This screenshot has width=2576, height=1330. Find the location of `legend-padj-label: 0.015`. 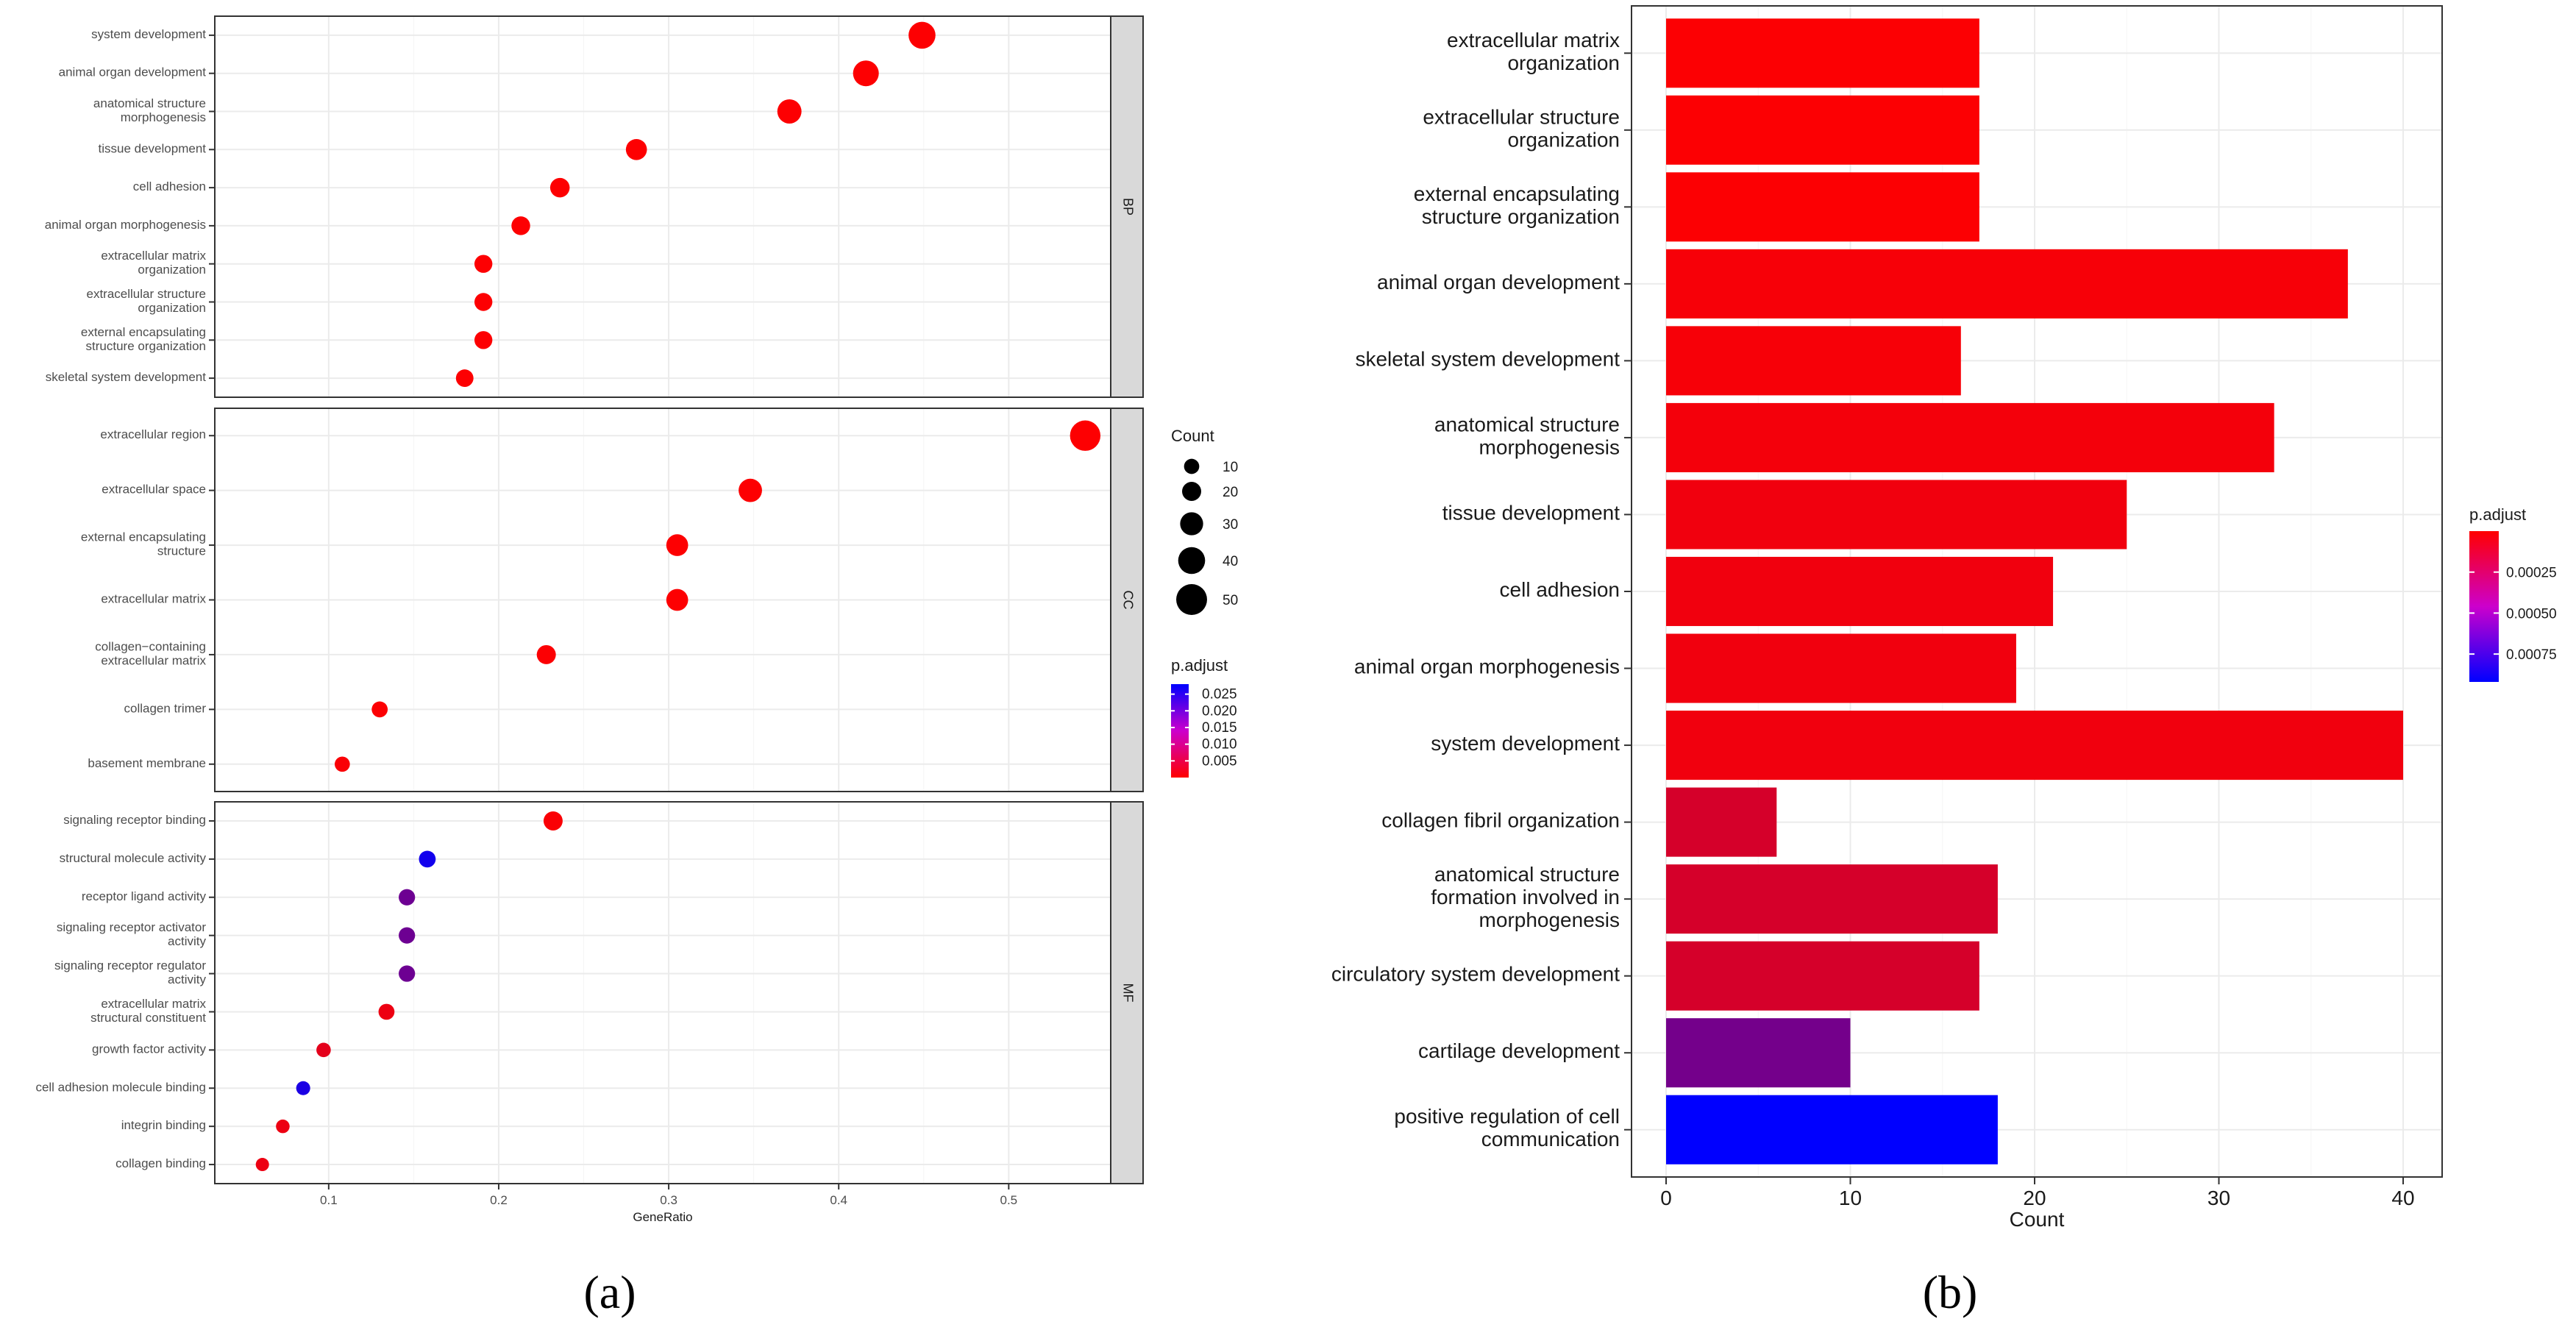

legend-padj-label: 0.015 is located at coordinates (1219, 728).